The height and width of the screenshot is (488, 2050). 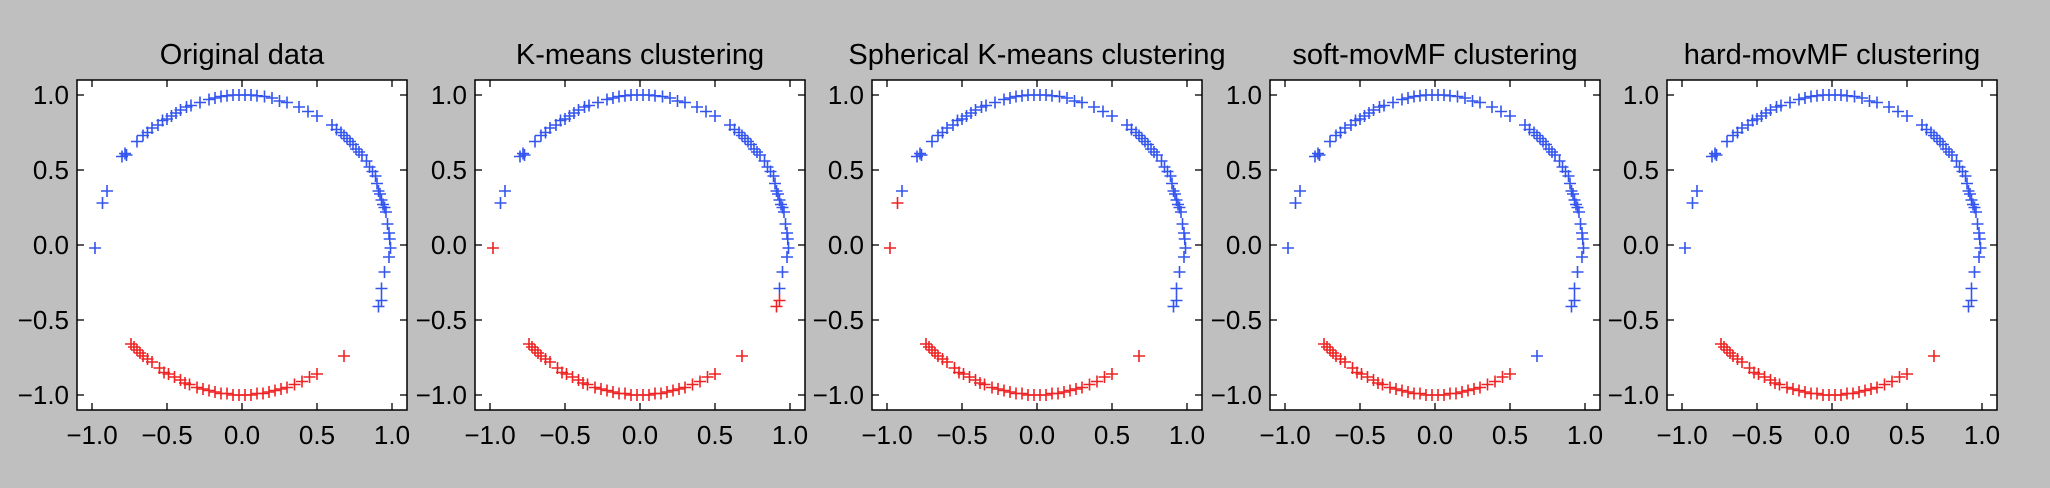 What do you see at coordinates (640, 245) in the screenshot?
I see `plot-area` at bounding box center [640, 245].